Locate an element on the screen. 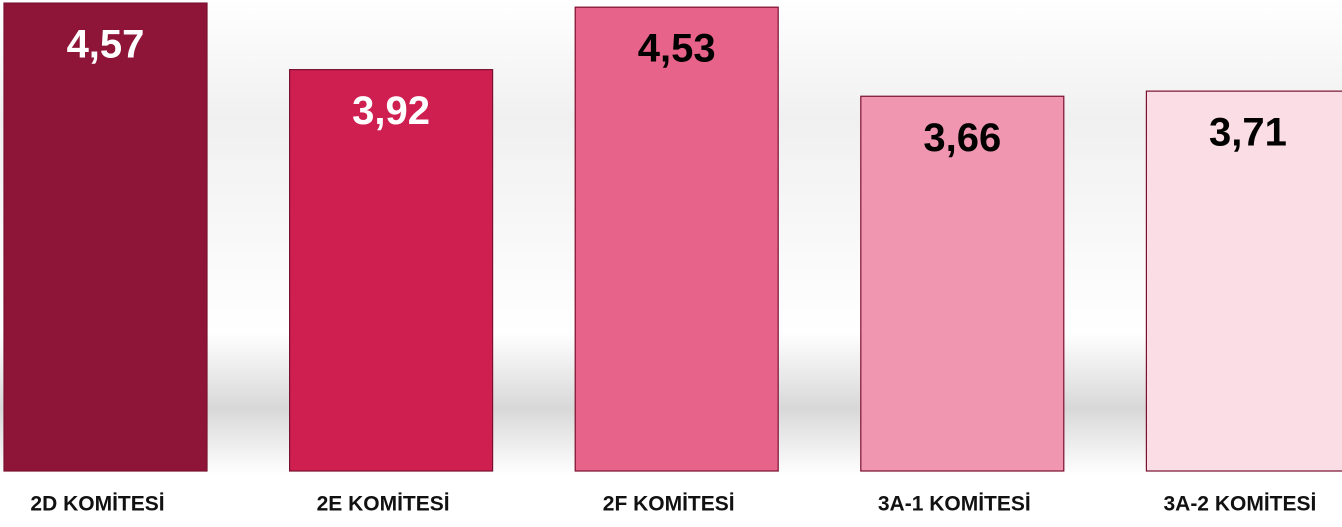 Image resolution: width=1342 pixels, height=527 pixels. x-tick-label: 3A-1 KOMİTESİ is located at coordinates (954, 504).